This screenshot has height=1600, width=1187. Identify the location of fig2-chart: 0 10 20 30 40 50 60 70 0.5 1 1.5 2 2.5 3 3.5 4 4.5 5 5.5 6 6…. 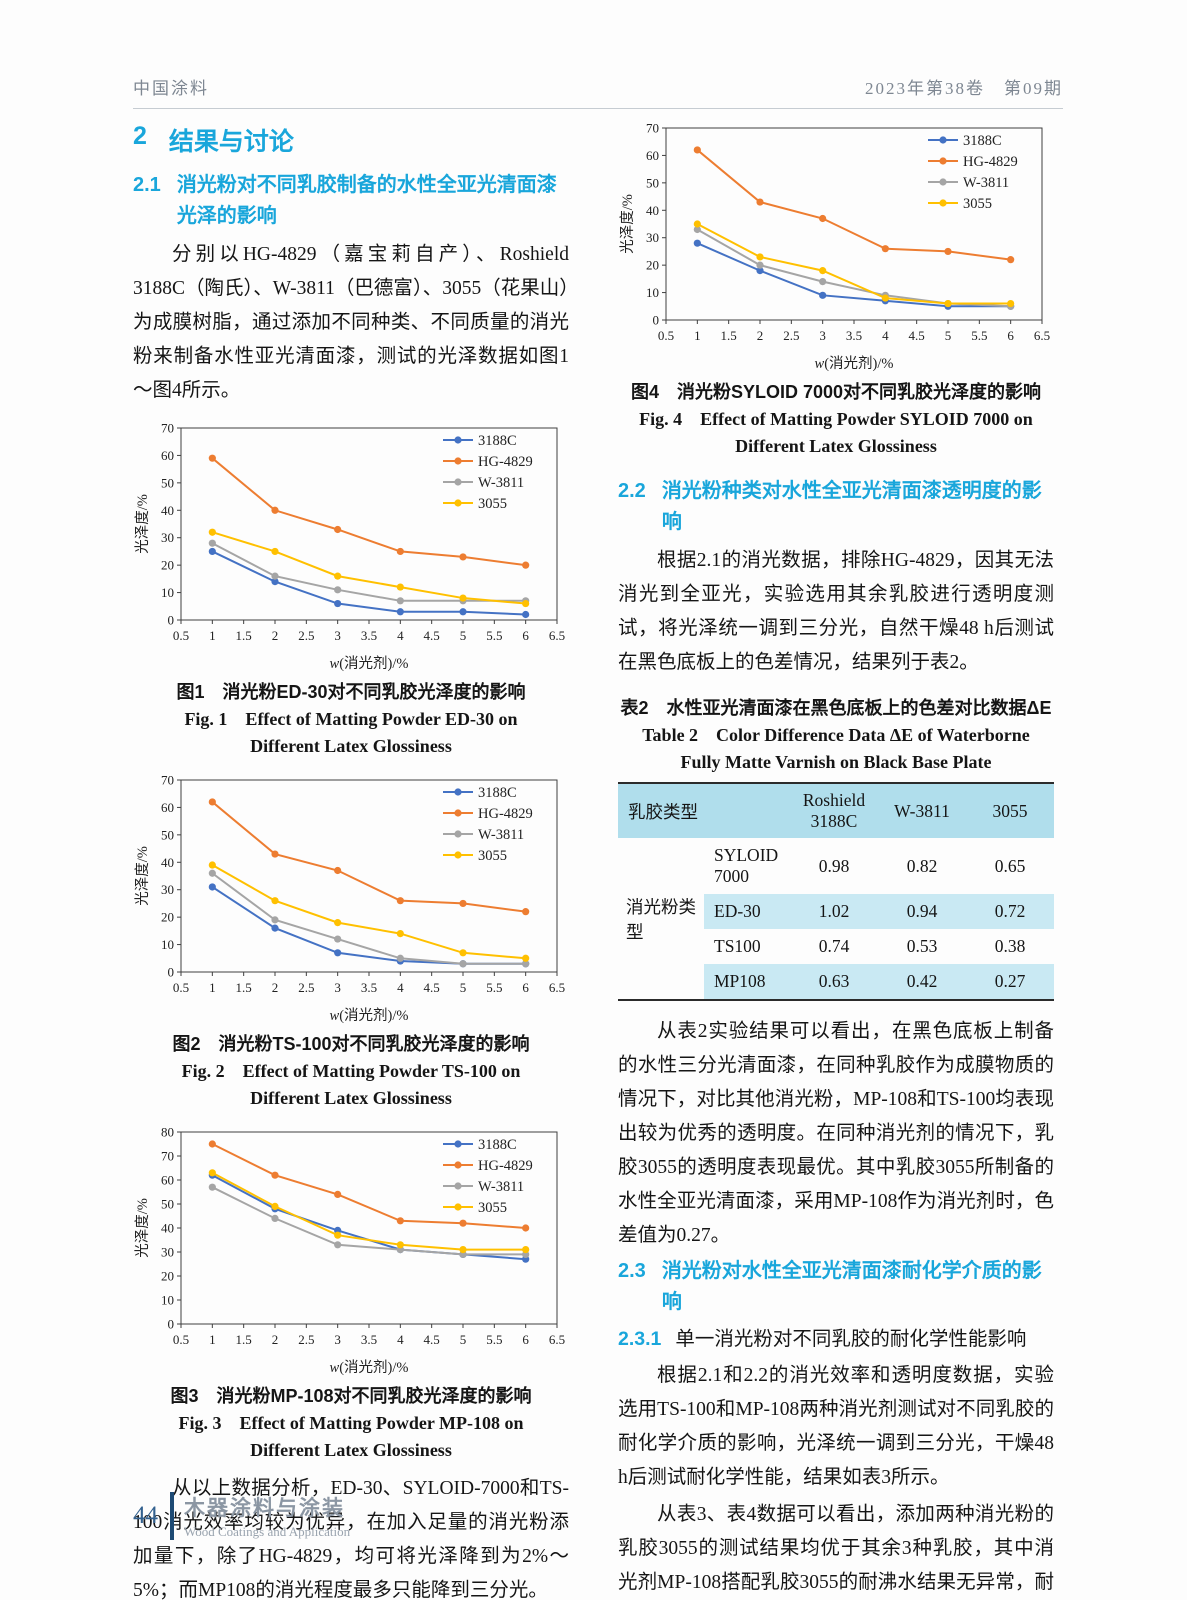
(349, 899).